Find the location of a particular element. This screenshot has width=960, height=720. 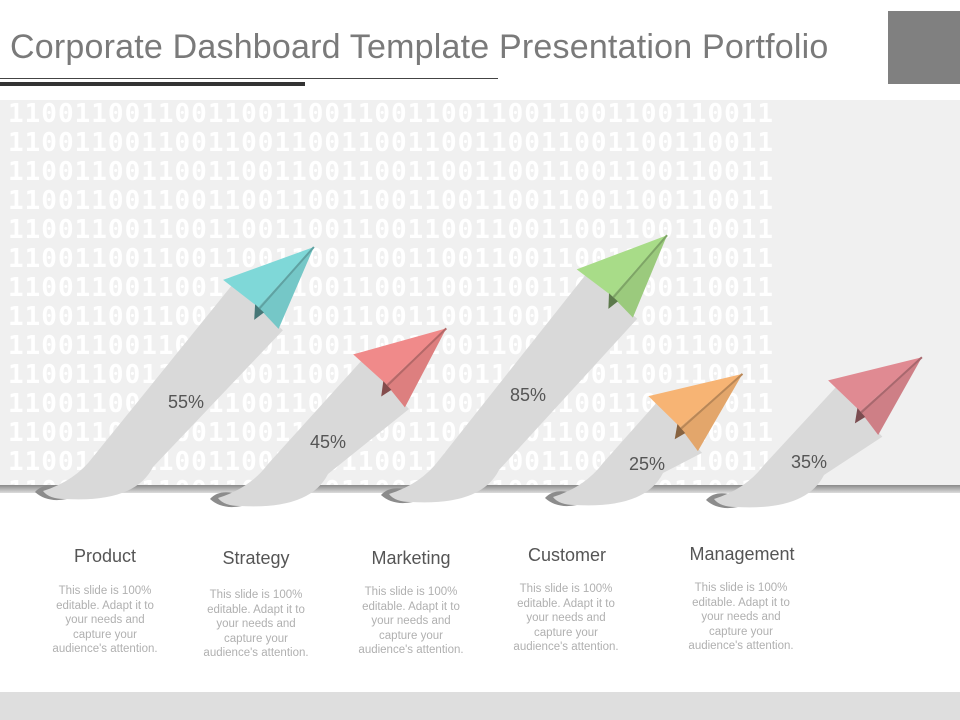

plane-wing-right-customer is located at coordinates (711, 412).